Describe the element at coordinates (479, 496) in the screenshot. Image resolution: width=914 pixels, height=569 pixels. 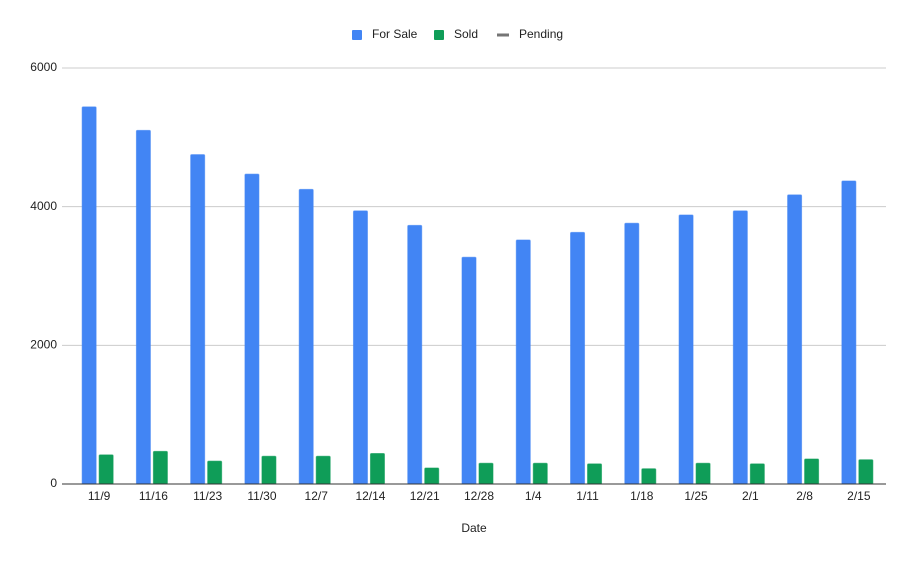
I see `x-tick-label: 12/28` at that location.